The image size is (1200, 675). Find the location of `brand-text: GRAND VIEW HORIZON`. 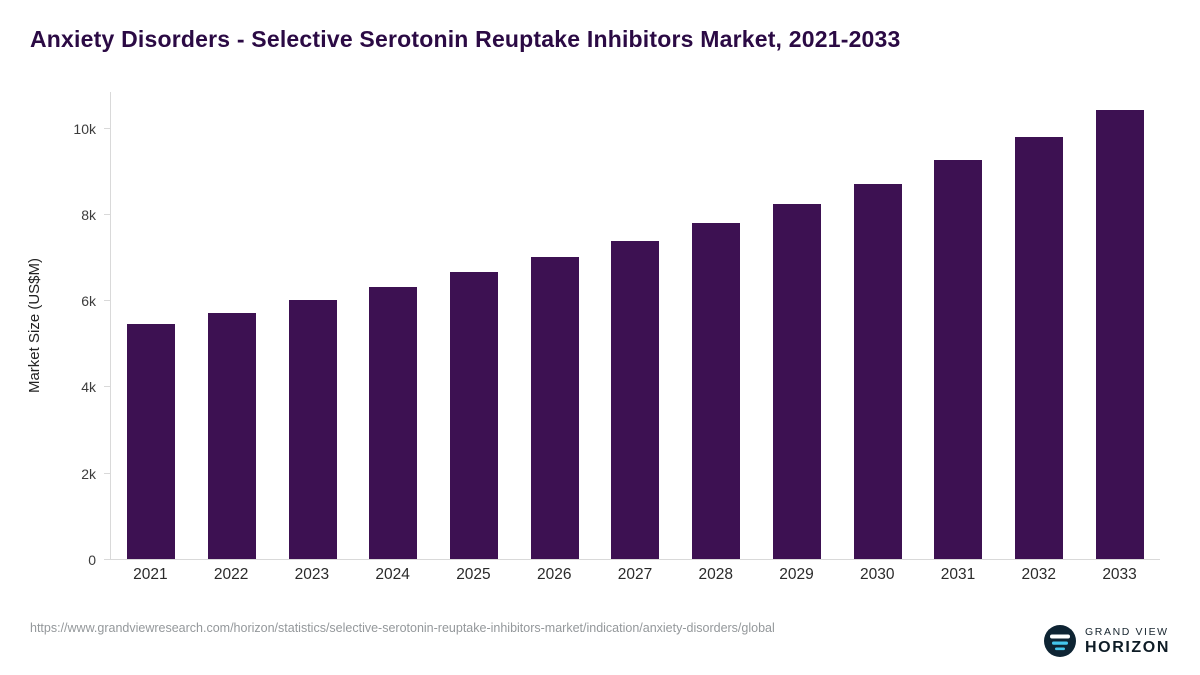

brand-text: GRAND VIEW HORIZON is located at coordinates (1127, 641).